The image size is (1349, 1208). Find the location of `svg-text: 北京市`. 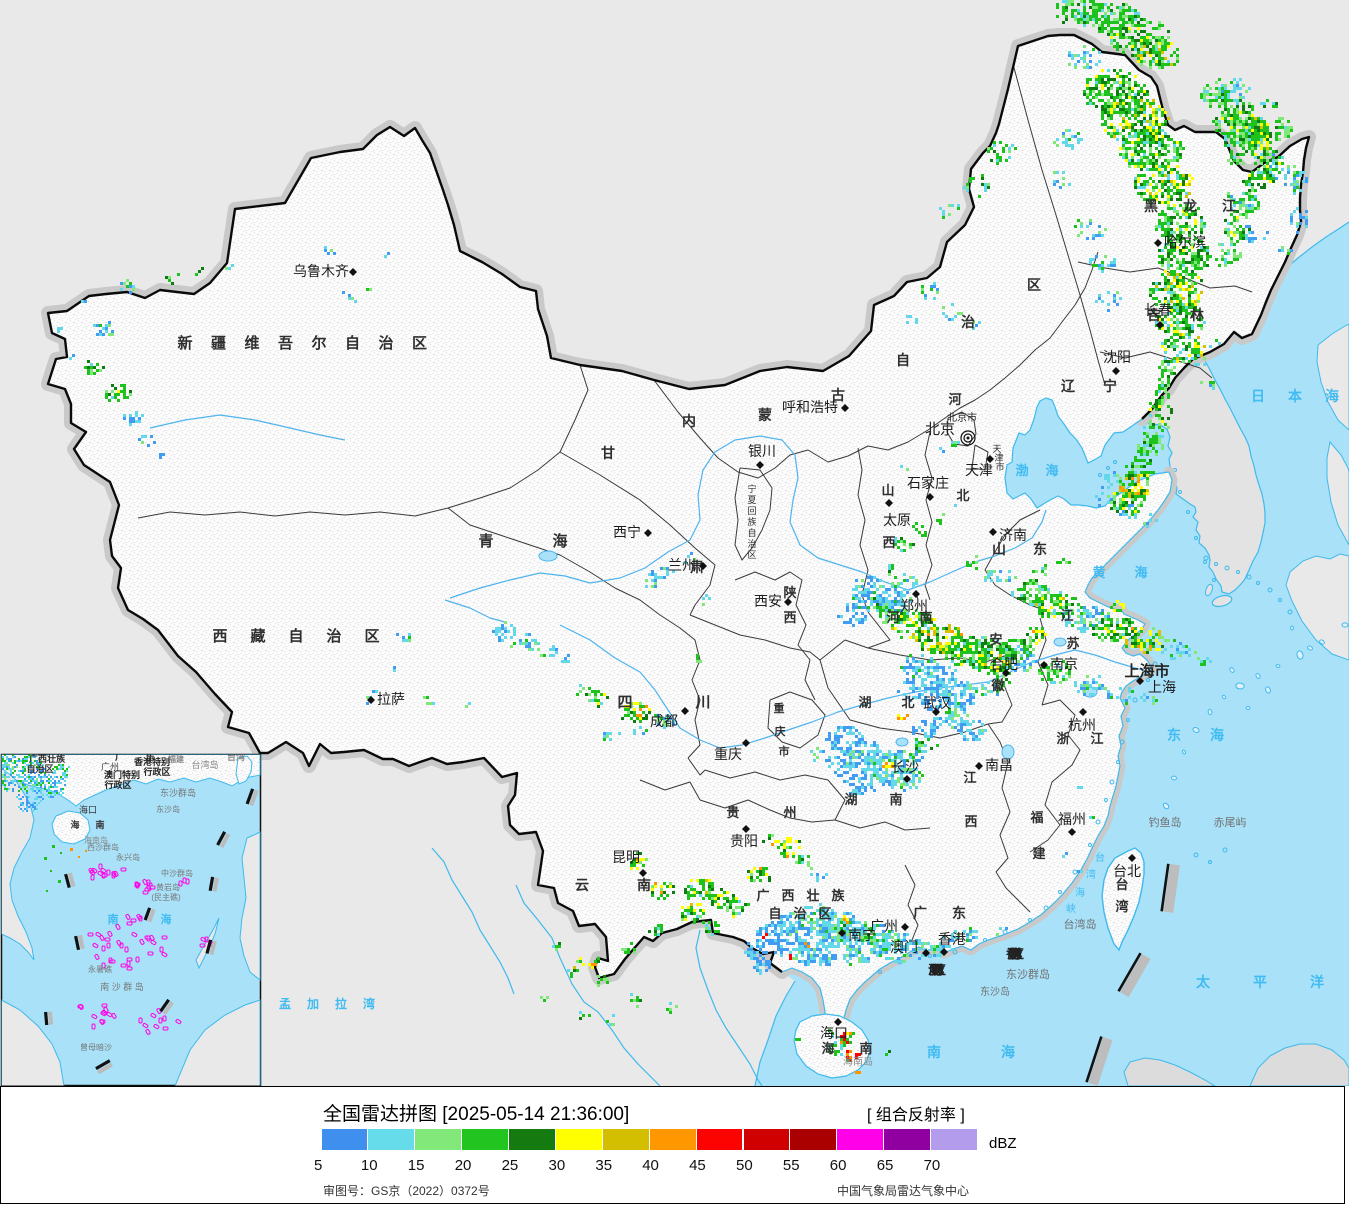

svg-text: 北京市 is located at coordinates (962, 417).